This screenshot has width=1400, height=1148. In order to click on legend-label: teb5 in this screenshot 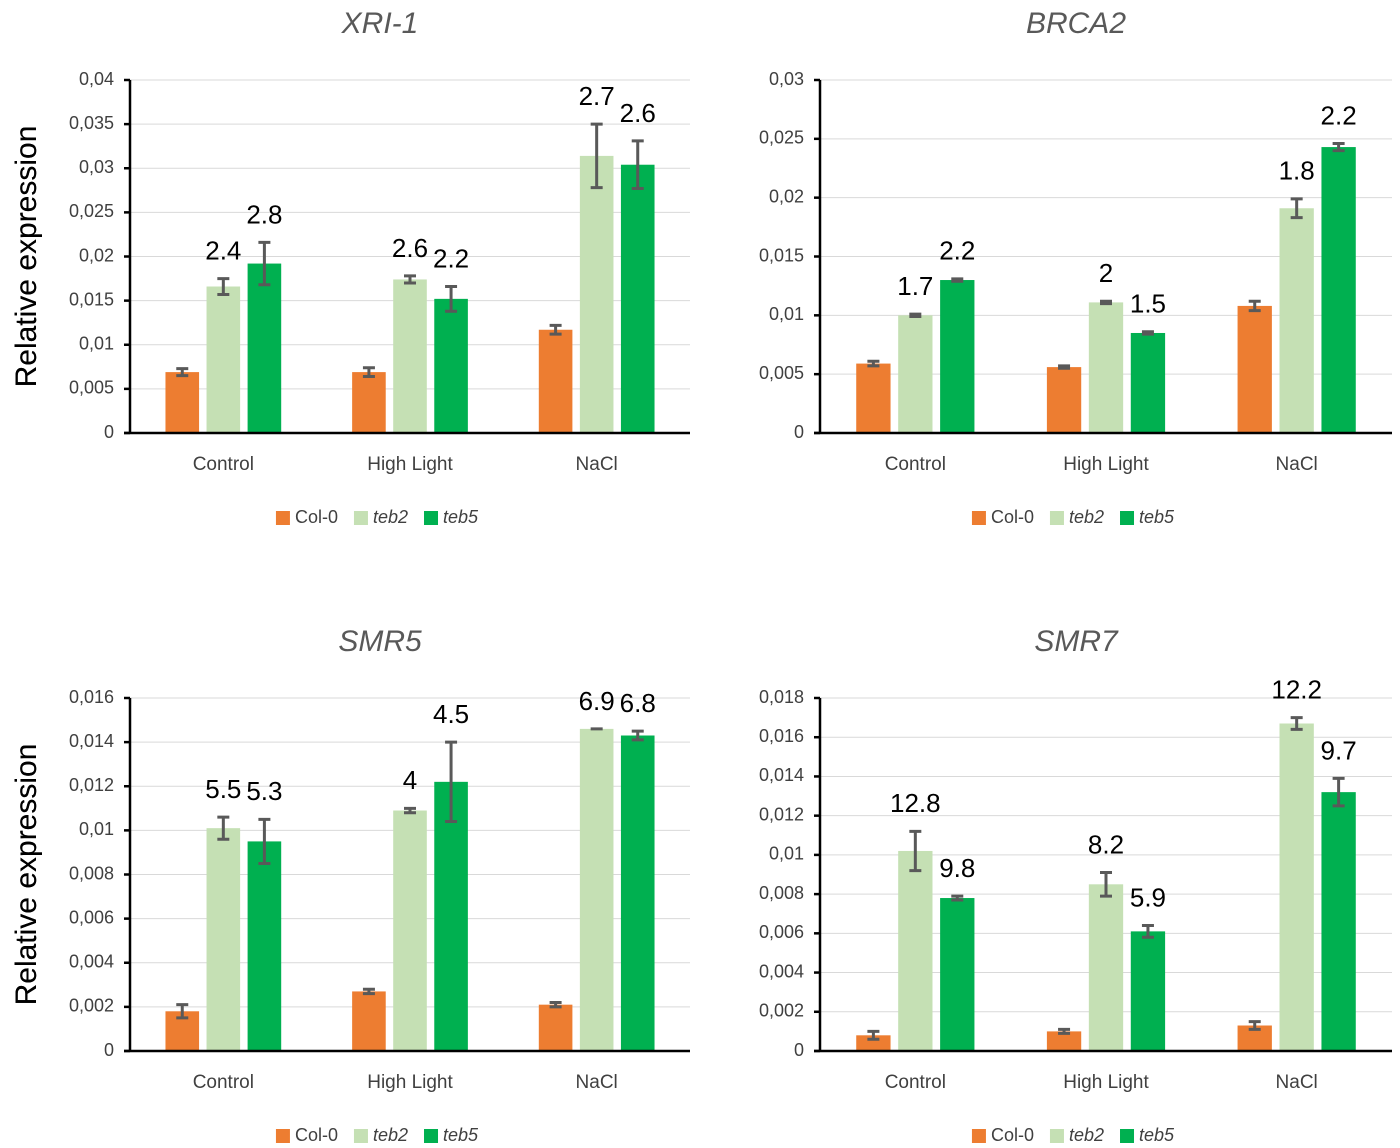, I will do `click(1157, 1135)`.